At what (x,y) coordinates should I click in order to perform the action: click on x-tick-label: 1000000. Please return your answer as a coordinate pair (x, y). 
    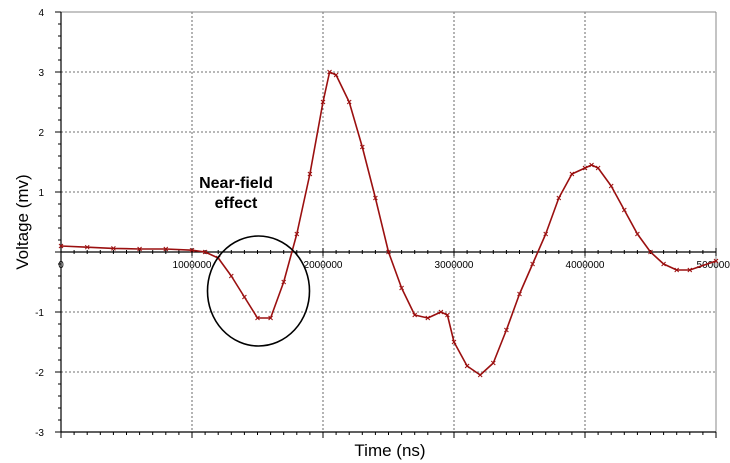
    Looking at the image, I should click on (192, 265).